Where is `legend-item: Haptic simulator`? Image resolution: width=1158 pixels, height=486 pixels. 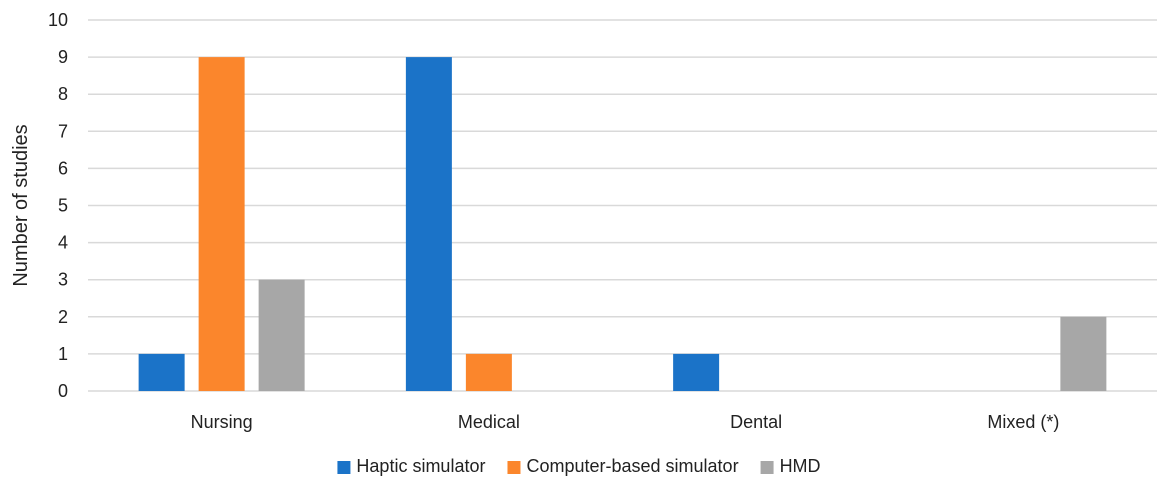
legend-item: Haptic simulator is located at coordinates (411, 466).